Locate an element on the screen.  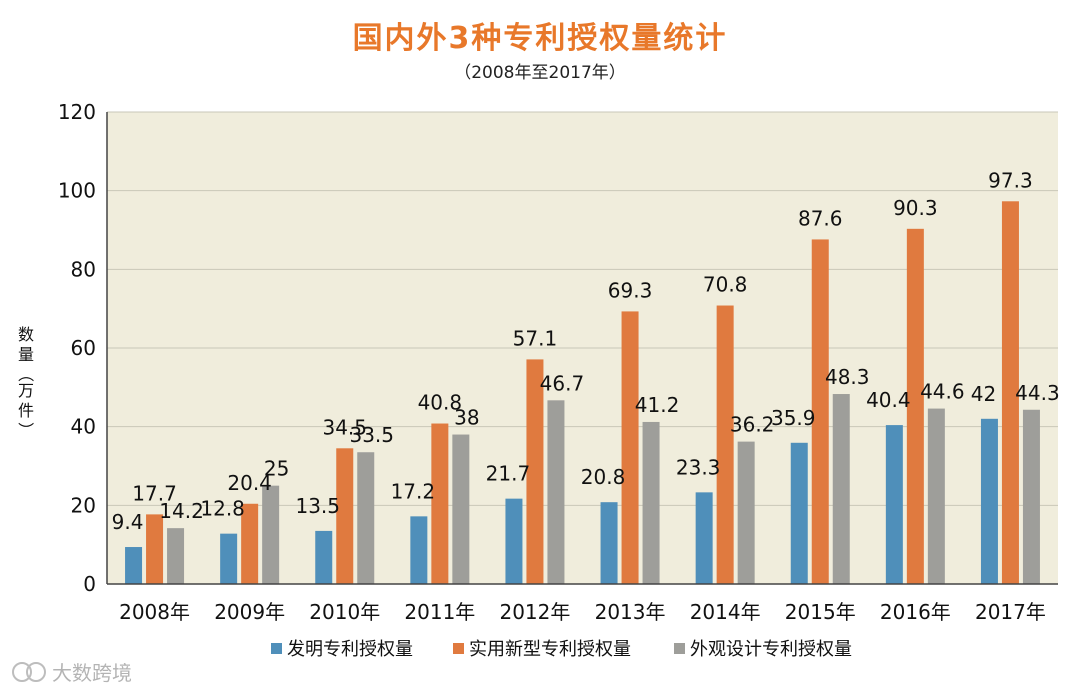
data-label: 35.9 is located at coordinates (793, 418).